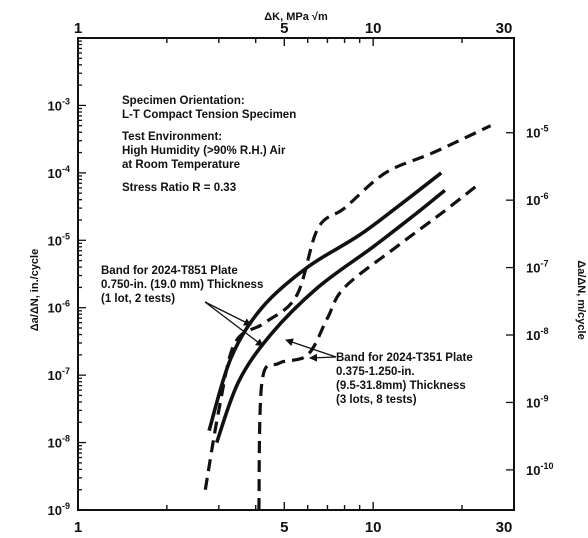 The height and width of the screenshot is (538, 588). What do you see at coordinates (539, 469) in the screenshot?
I see `y-tick-label-right: 10⁻¹⁰` at bounding box center [539, 469].